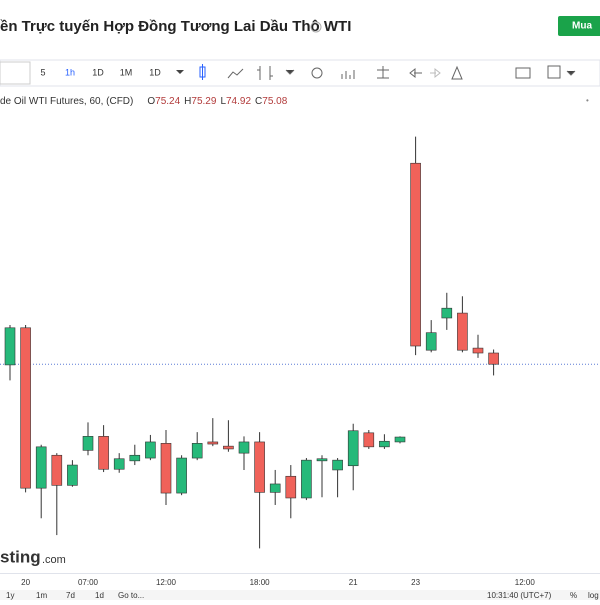 The width and height of the screenshot is (600, 605). I want to click on clock: 10:31:40 (UTC+7), so click(519, 595).